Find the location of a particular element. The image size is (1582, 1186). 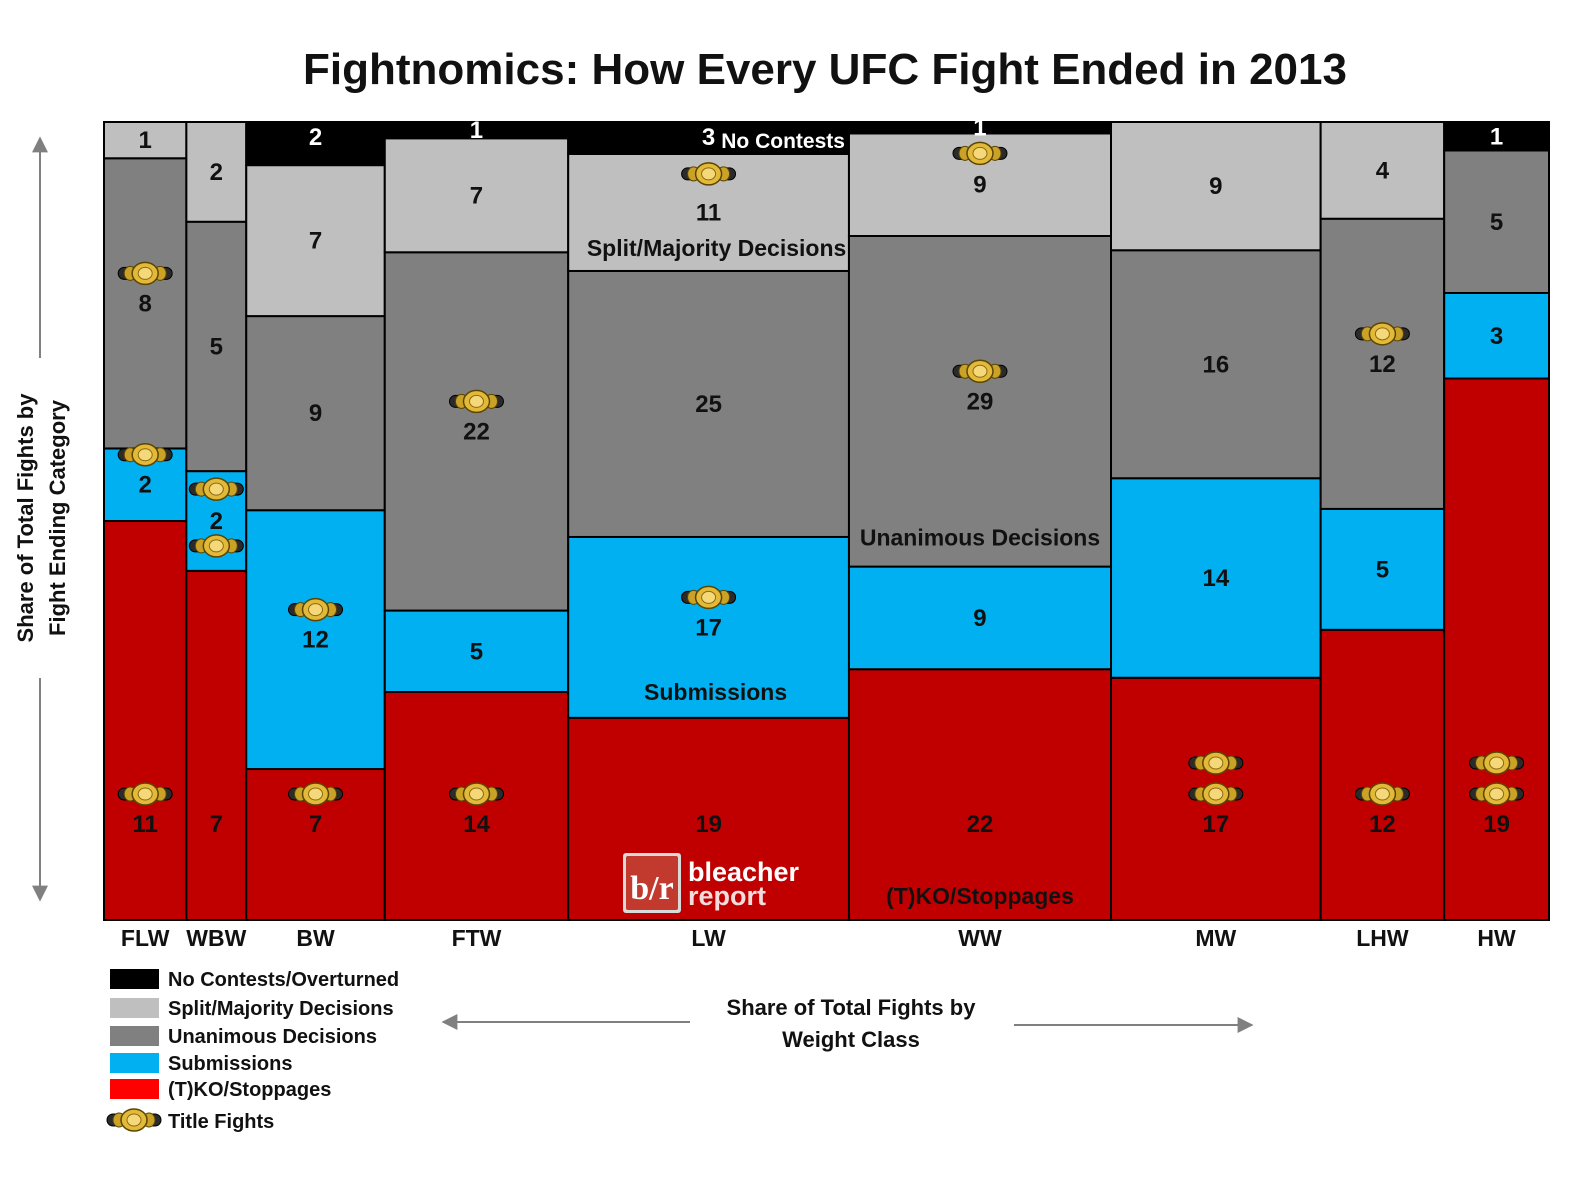

value-label-wbw-submissions: 2 is located at coordinates (216, 521).